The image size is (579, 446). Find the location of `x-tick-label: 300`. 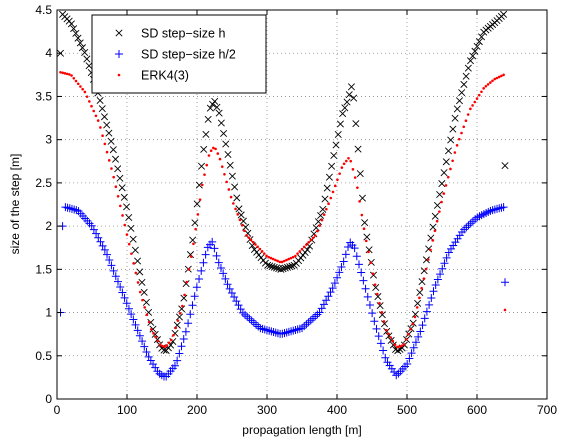

x-tick-label: 300 is located at coordinates (267, 410).